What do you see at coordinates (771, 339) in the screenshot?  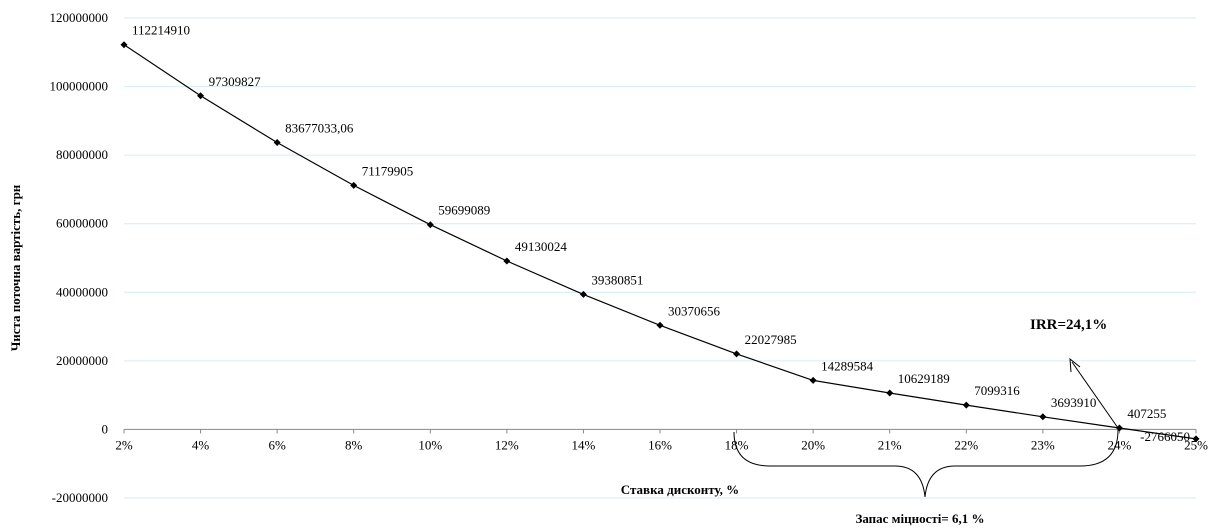 I see `data-label: 22027985` at bounding box center [771, 339].